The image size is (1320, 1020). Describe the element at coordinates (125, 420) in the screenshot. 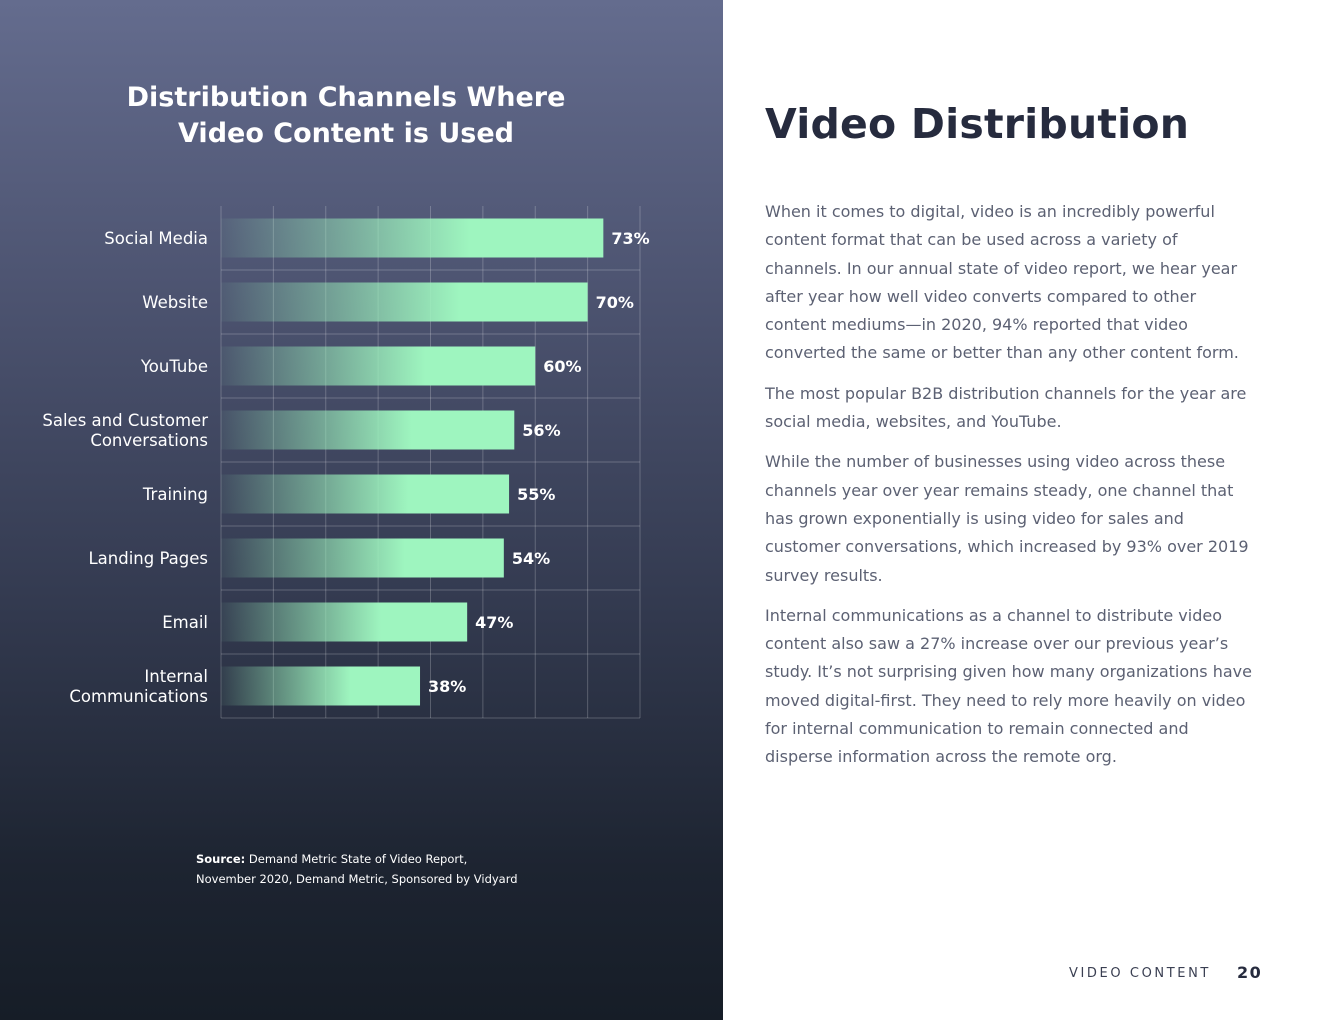

I see `category-label-3: Sales and Customer` at that location.